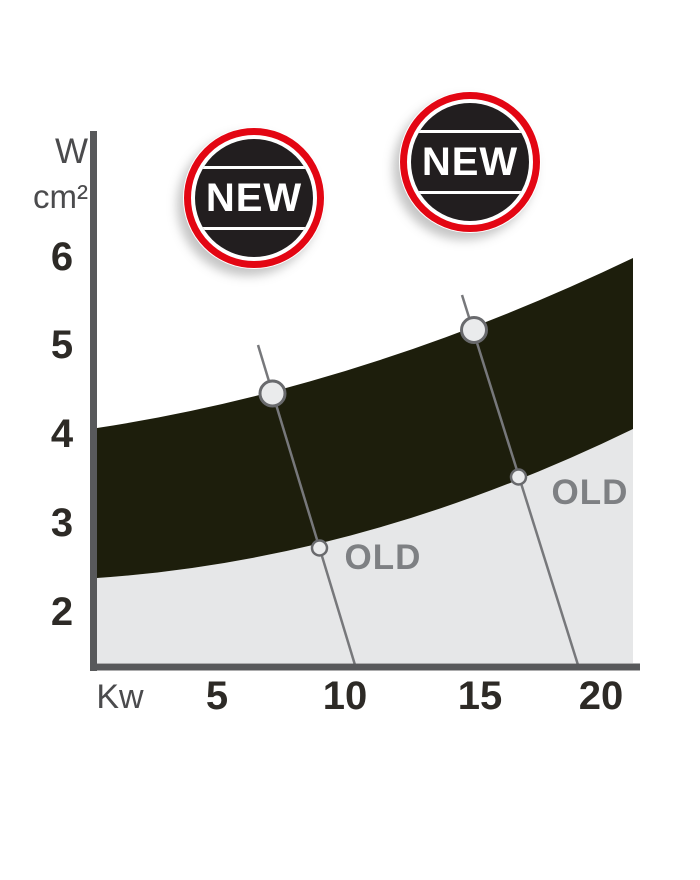 This screenshot has height=880, width=700. Describe the element at coordinates (62, 434) in the screenshot. I see `y-tick-4: 4` at that location.